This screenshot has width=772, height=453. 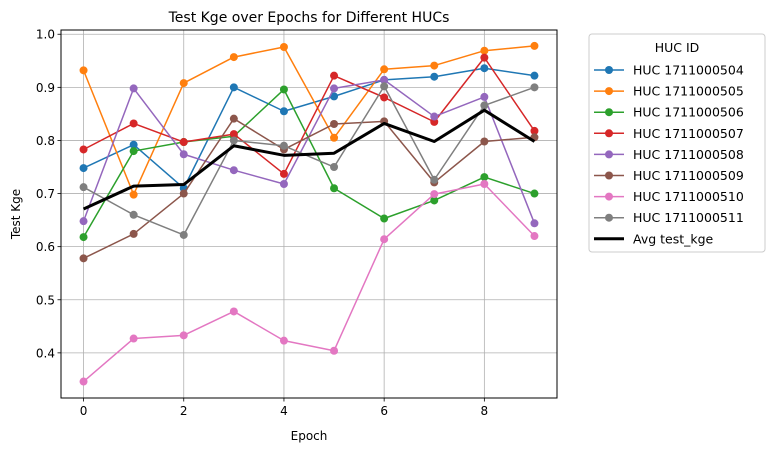 What do you see at coordinates (45, 141) in the screenshot?
I see `y-tick-label: 0.8` at bounding box center [45, 141].